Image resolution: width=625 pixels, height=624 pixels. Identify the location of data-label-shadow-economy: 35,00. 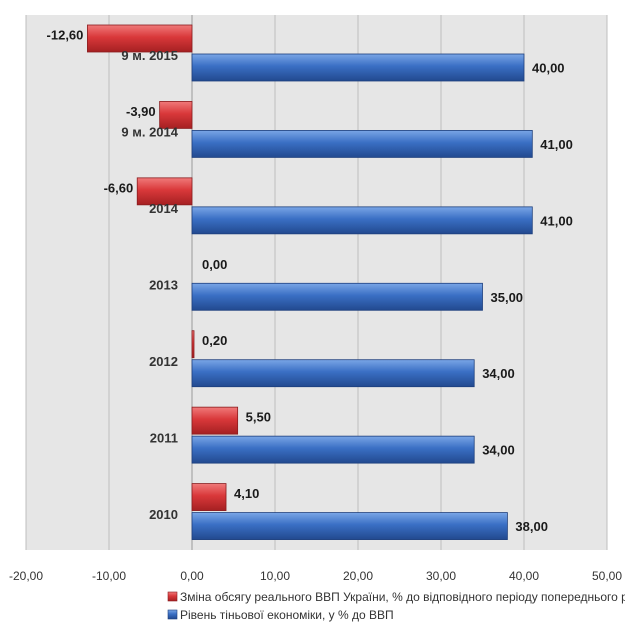
(507, 297).